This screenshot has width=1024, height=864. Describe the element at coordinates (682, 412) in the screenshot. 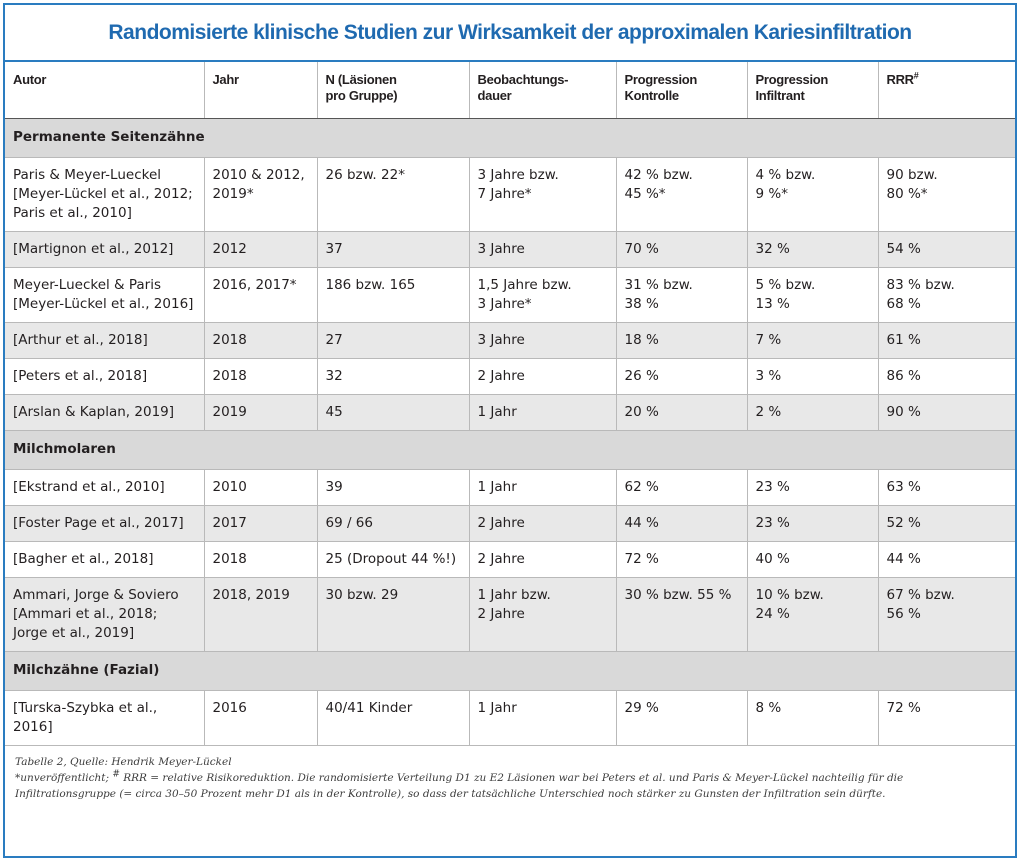

I see `cell-progression-kontrolle: 20 %` at that location.